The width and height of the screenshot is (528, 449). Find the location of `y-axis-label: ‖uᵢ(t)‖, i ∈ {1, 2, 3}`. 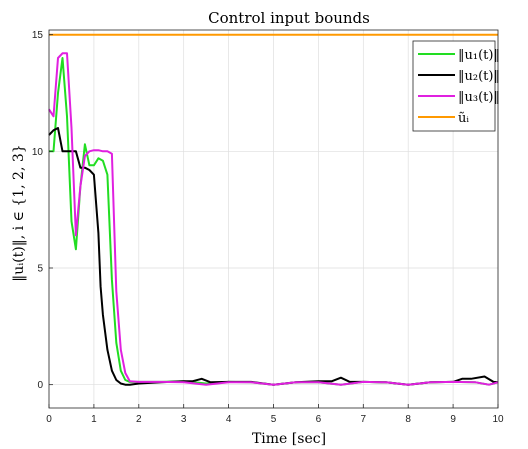

y-axis-label: ‖uᵢ(t)‖, i ∈ {1, 2, 3} is located at coordinates (19, 212).